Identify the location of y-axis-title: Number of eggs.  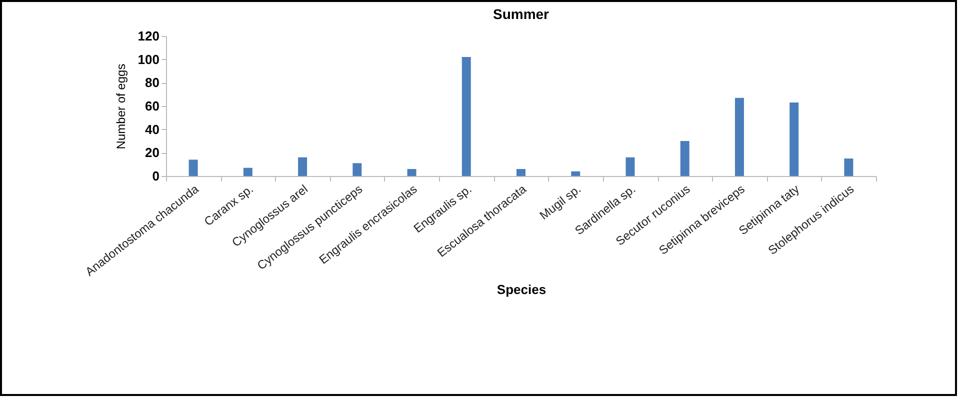
(121, 107).